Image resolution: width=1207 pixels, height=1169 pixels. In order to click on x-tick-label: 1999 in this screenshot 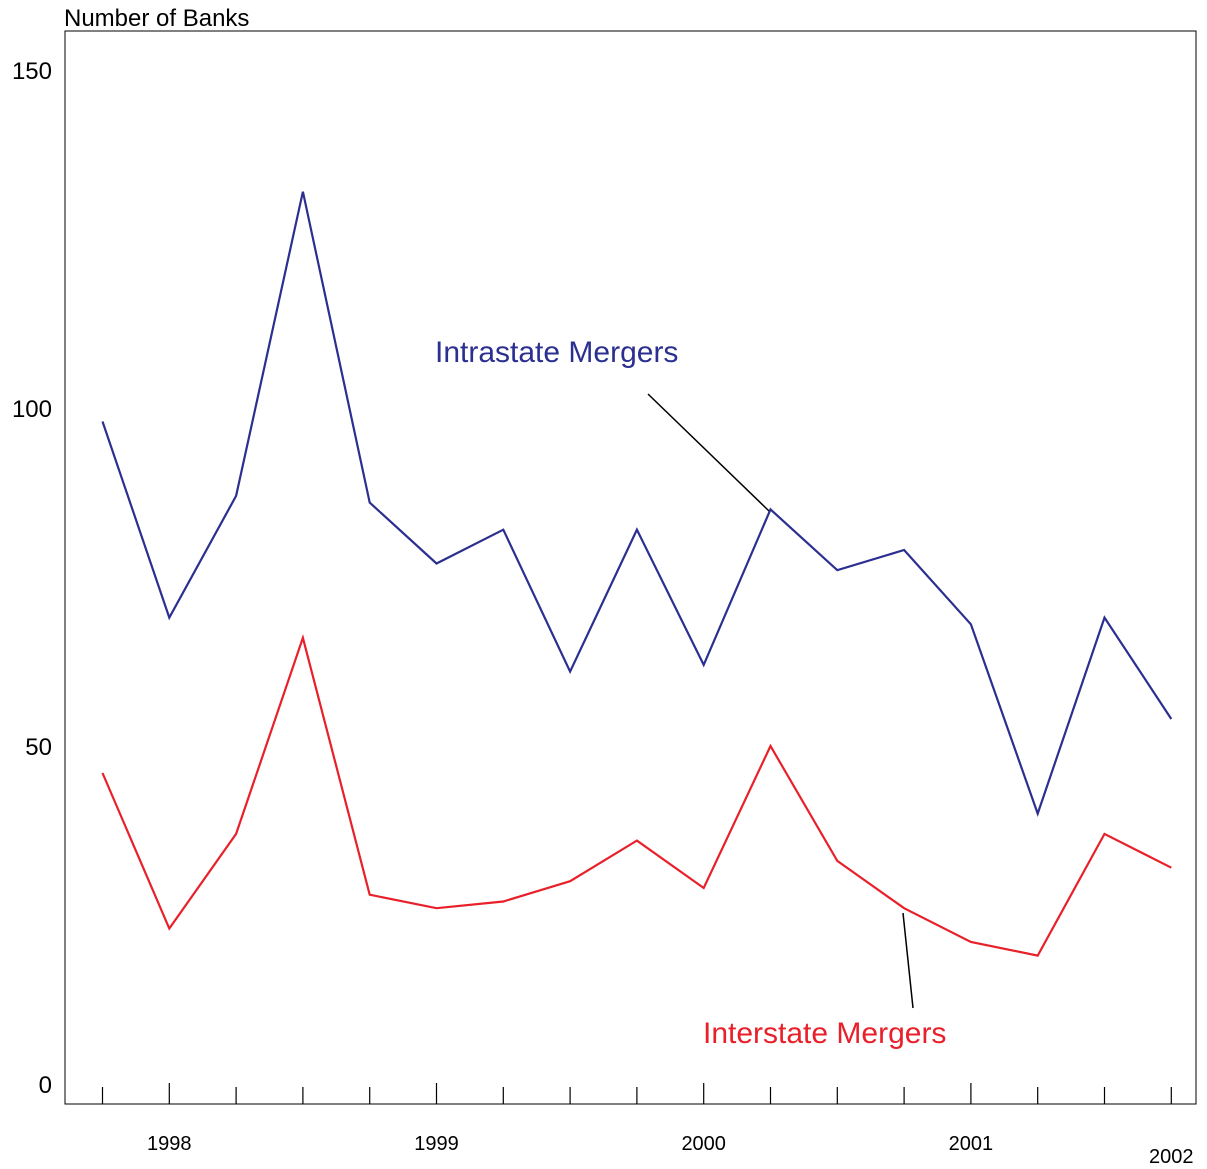, I will do `click(436, 1144)`.